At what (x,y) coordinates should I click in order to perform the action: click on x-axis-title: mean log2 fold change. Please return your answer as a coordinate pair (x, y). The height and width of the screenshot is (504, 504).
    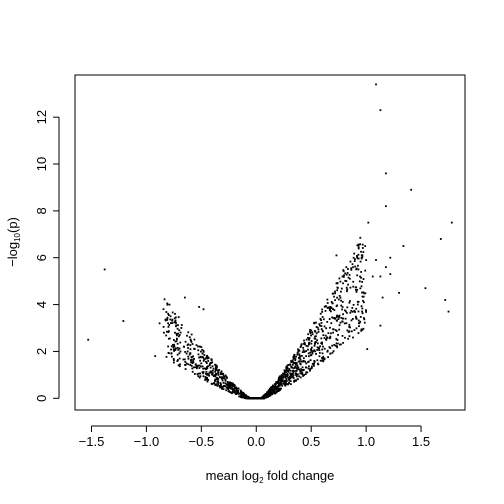
    Looking at the image, I should click on (270, 476).